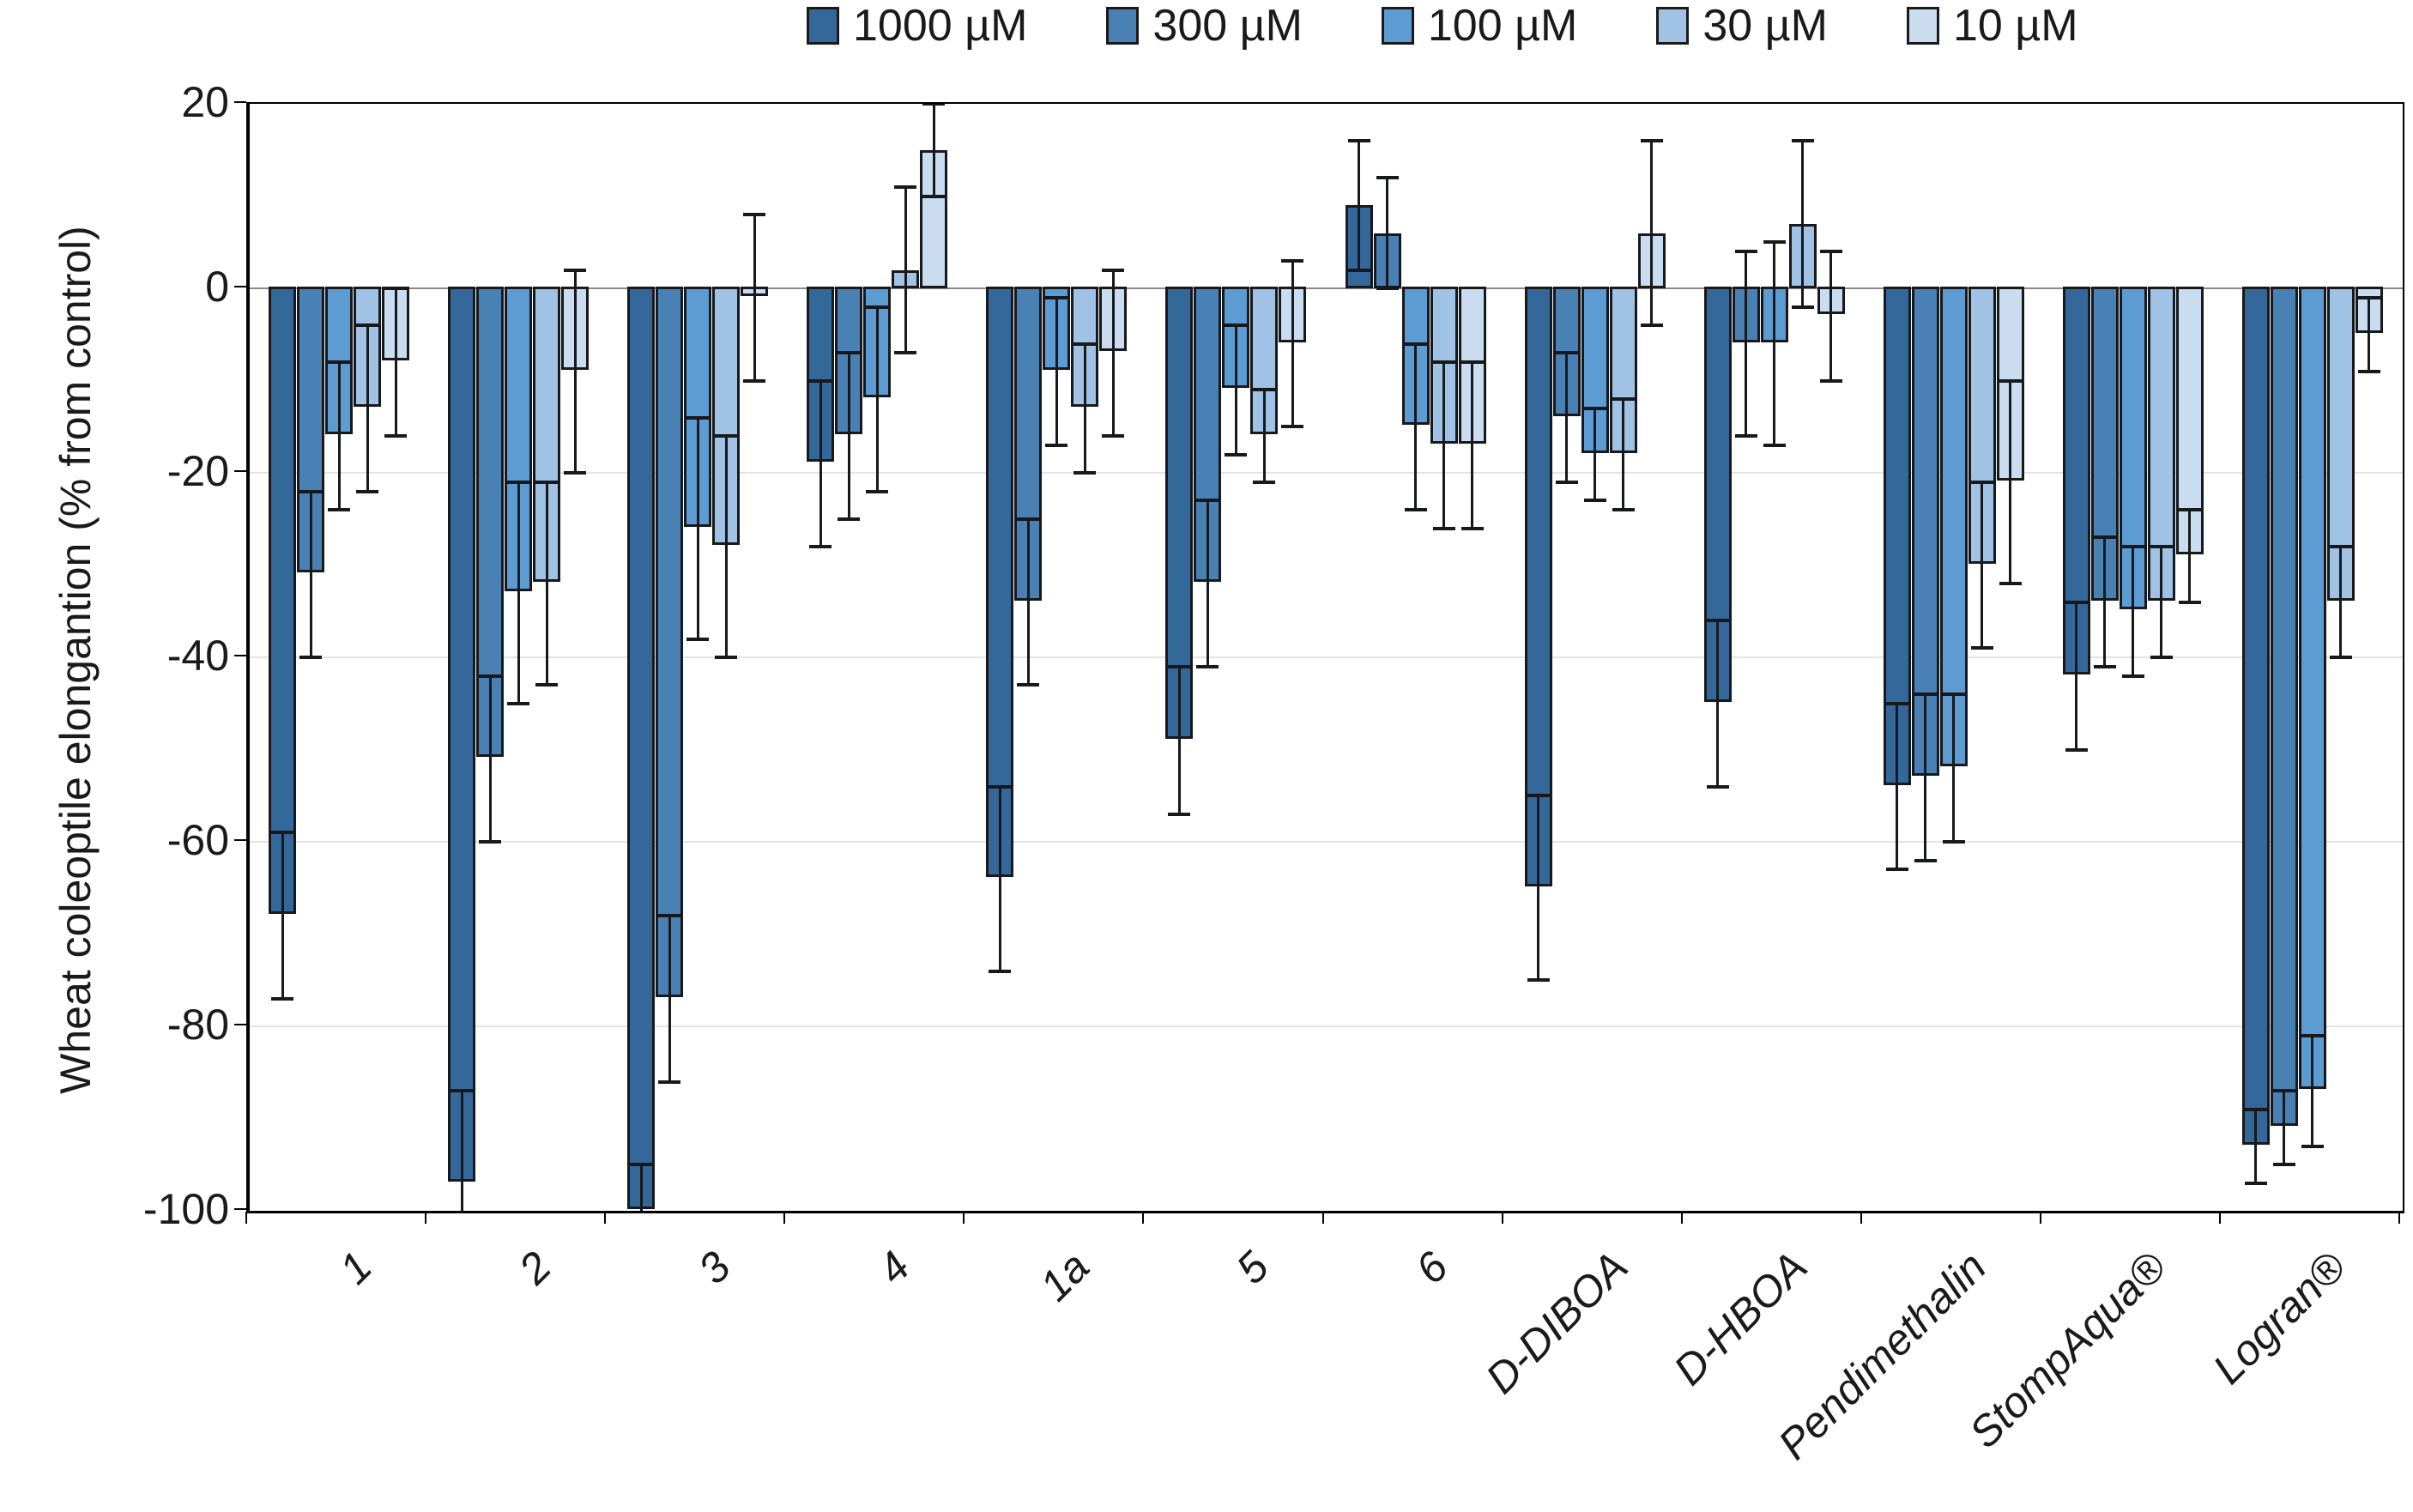 This screenshot has height=1512, width=2413. I want to click on bar-1-1000µM, so click(283, 600).